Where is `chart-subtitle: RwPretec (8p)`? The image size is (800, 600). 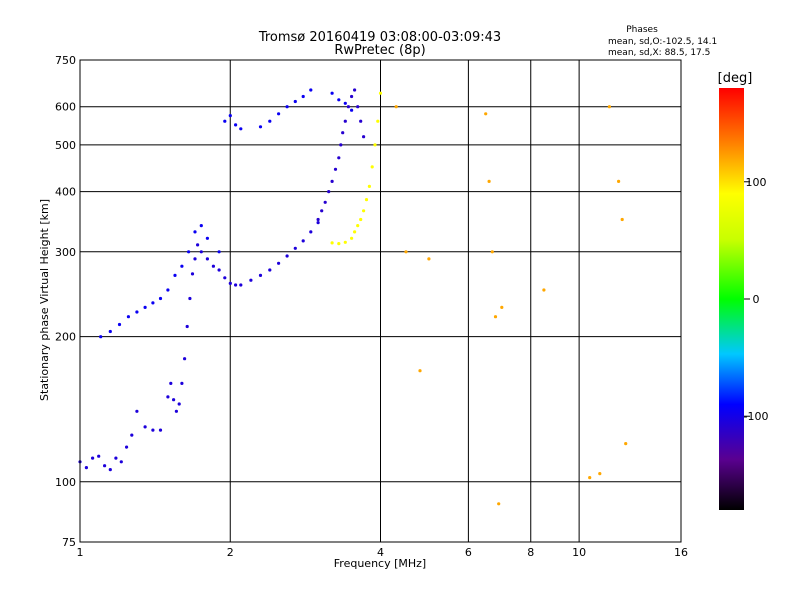 chart-subtitle: RwPretec (8p) is located at coordinates (379, 50).